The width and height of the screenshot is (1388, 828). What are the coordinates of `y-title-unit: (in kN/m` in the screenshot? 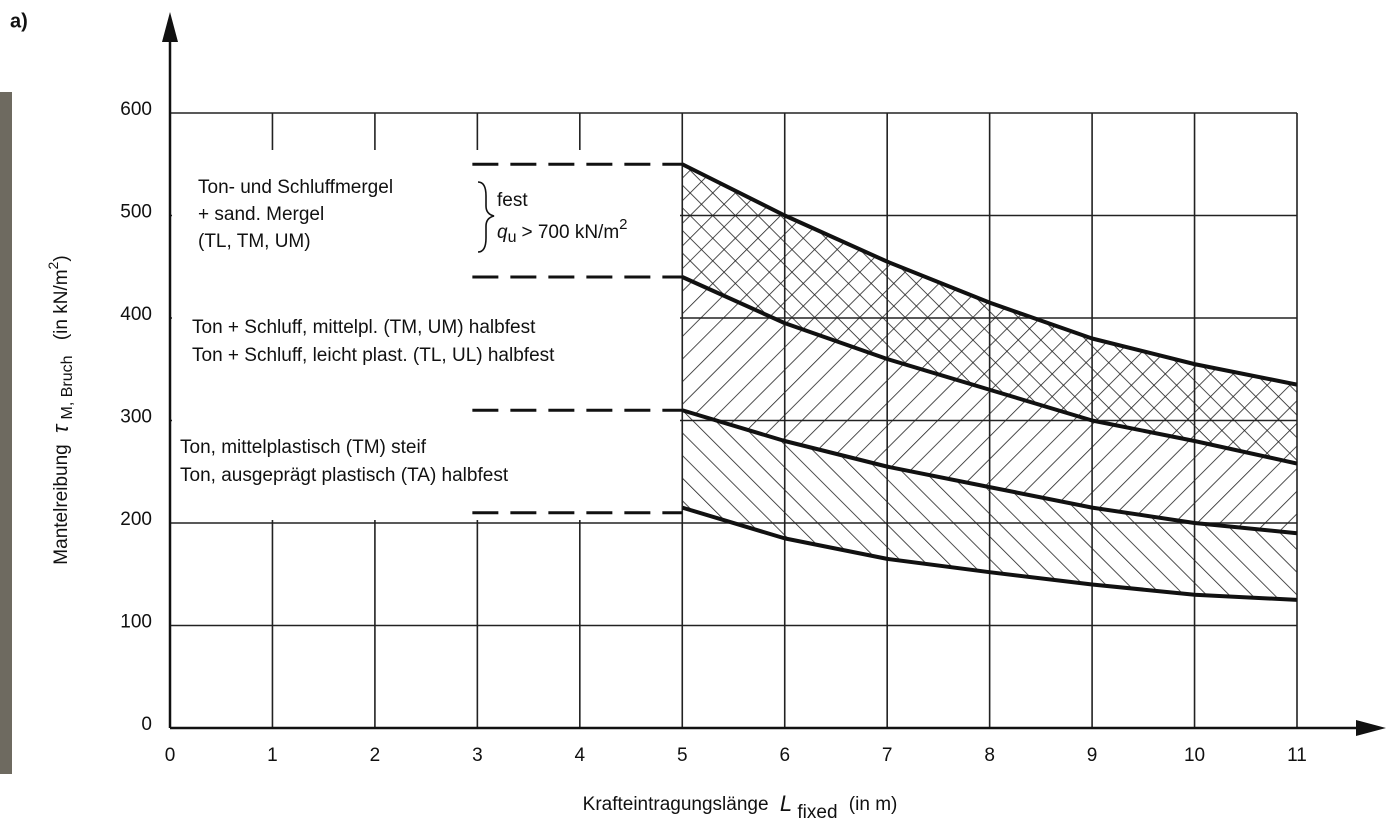 It's located at (61, 304).